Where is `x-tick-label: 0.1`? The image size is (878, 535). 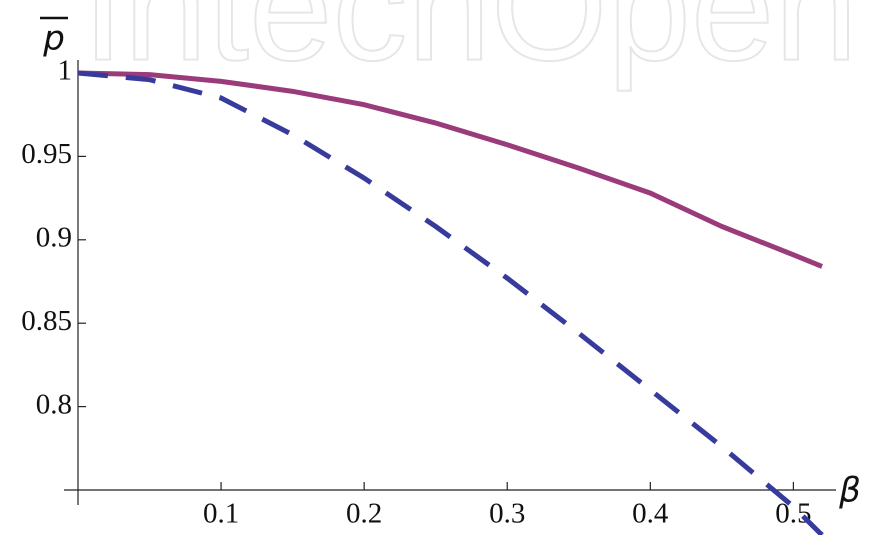 x-tick-label: 0.1 is located at coordinates (221, 514).